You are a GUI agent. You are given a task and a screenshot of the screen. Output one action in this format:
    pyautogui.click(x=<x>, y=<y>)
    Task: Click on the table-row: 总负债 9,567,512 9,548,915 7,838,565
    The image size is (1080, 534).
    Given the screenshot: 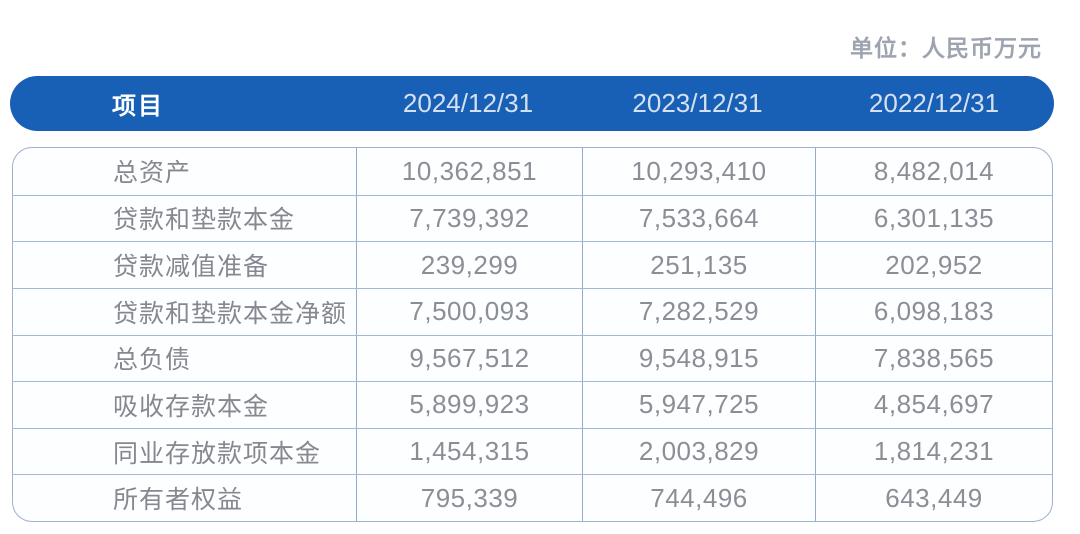 What is the action you would take?
    pyautogui.click(x=532, y=358)
    